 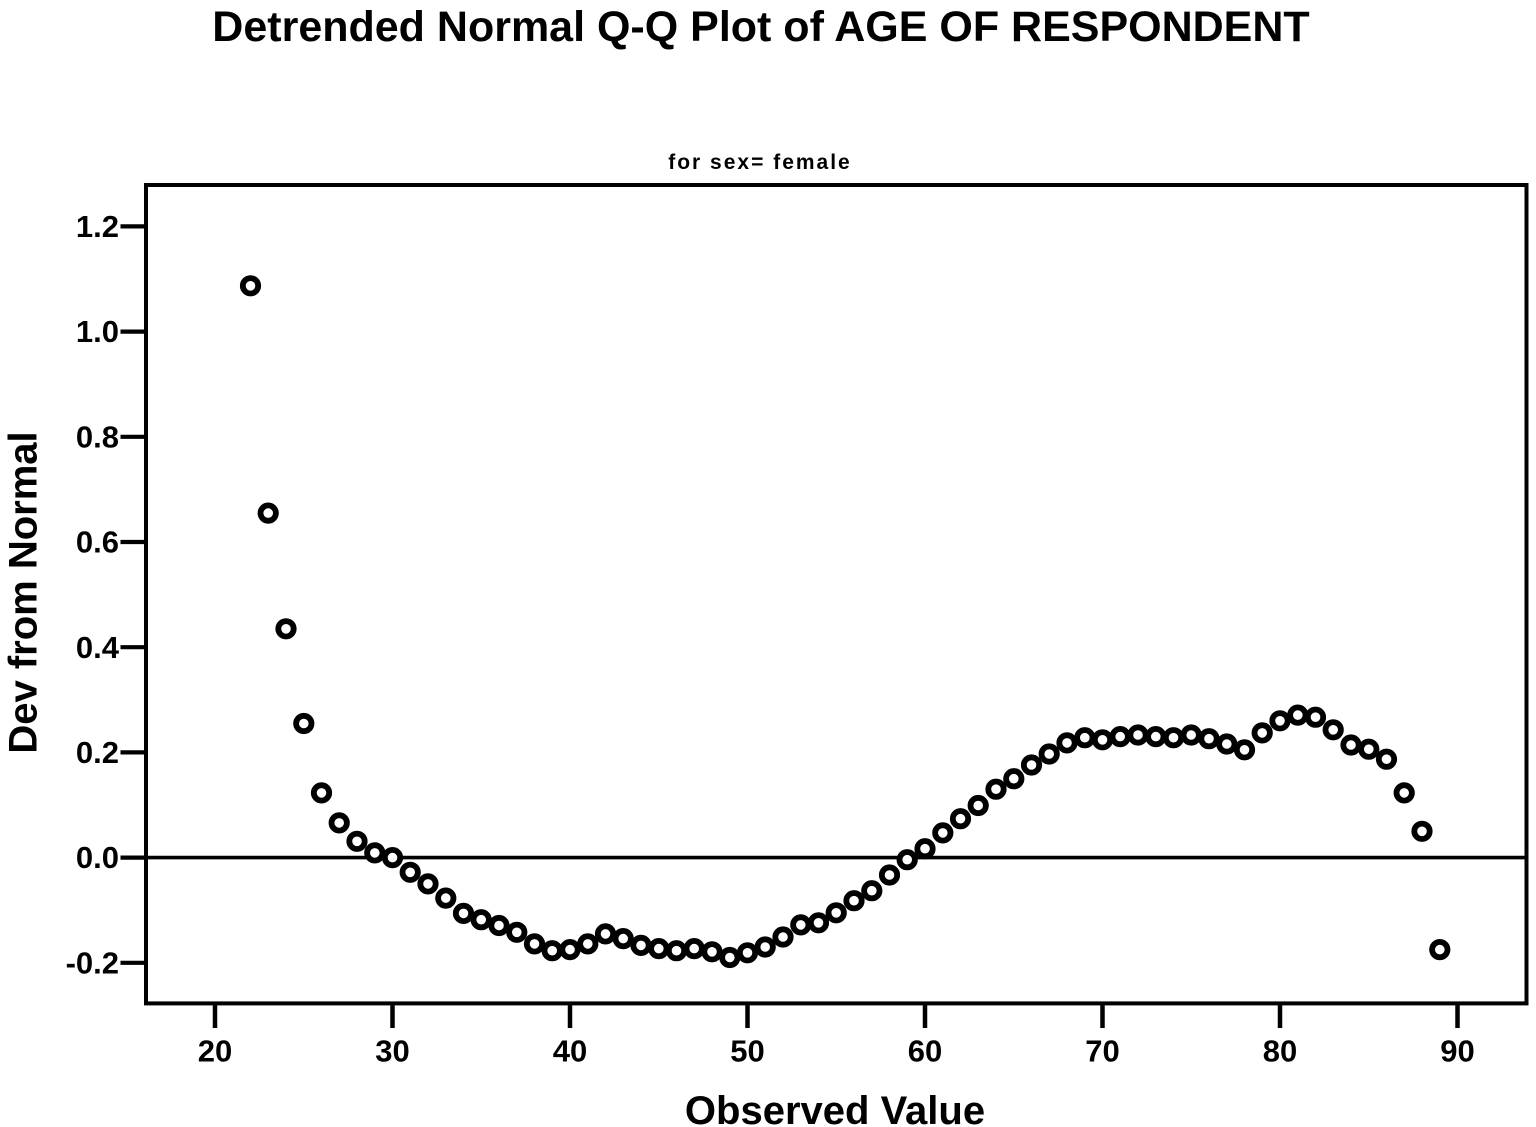 I want to click on svg-text: 40, so click(x=570, y=1051).